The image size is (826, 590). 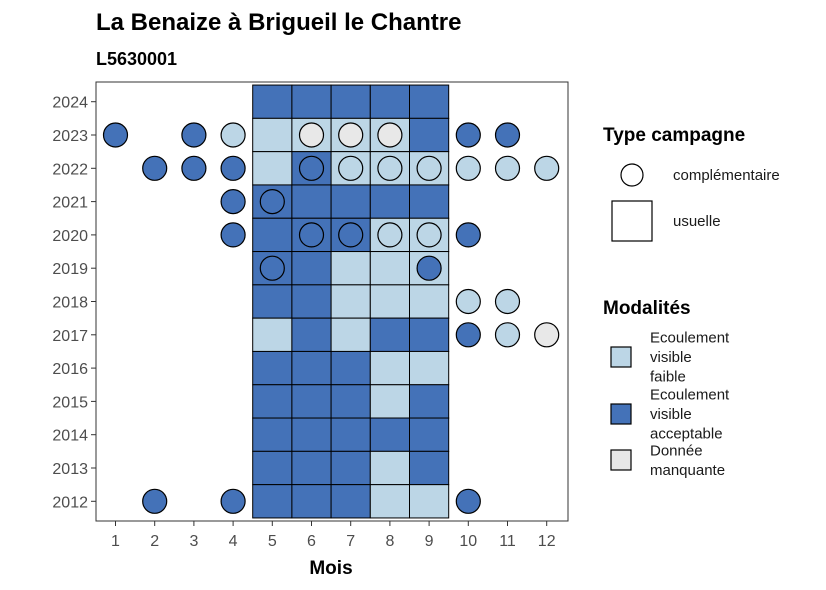 What do you see at coordinates (468, 541) in the screenshot?
I see `x-tick-label-10: 10` at bounding box center [468, 541].